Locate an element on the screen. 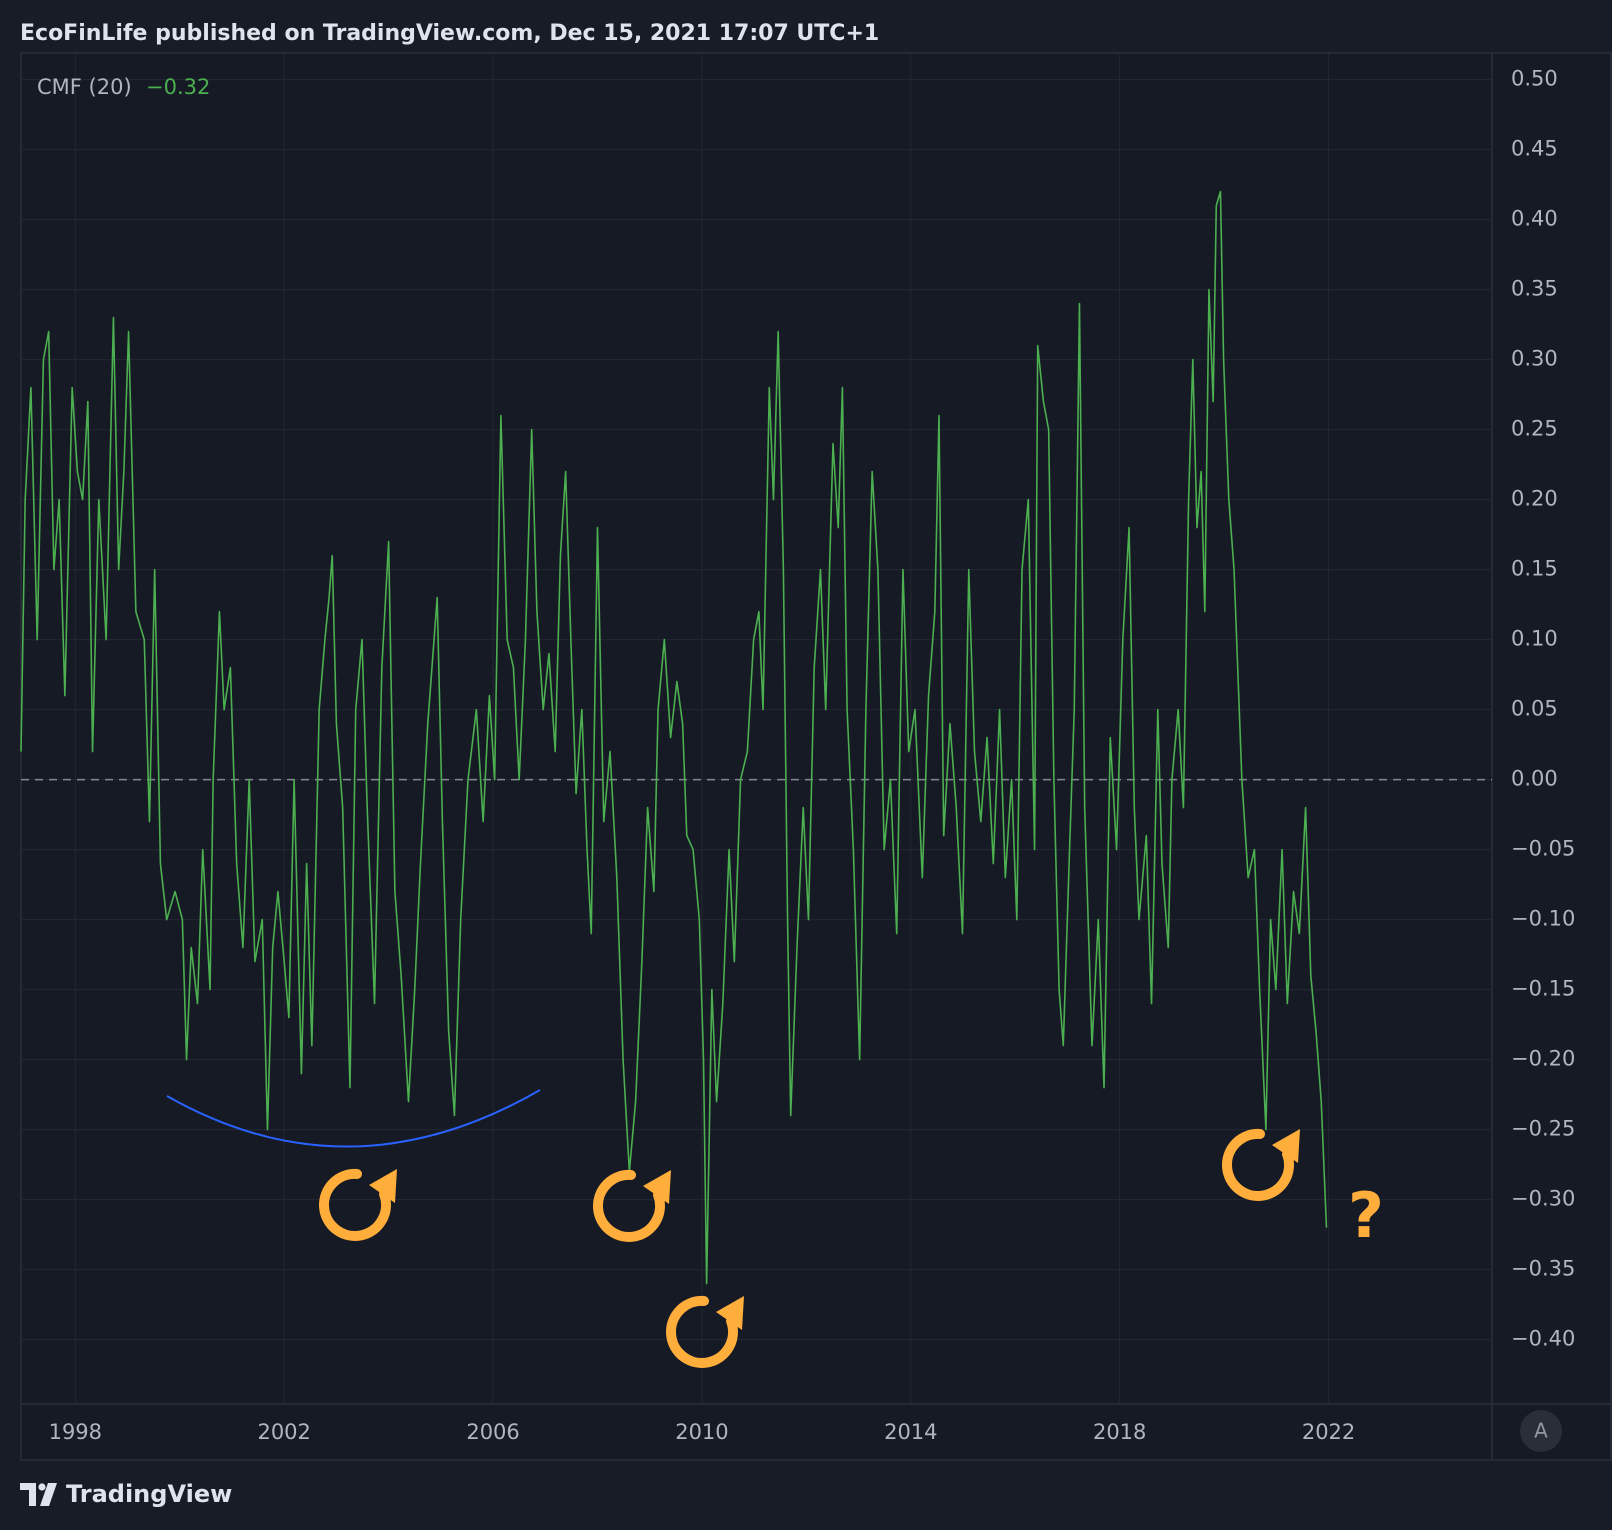  y-tick-label: 0.20 is located at coordinates (1534, 499).